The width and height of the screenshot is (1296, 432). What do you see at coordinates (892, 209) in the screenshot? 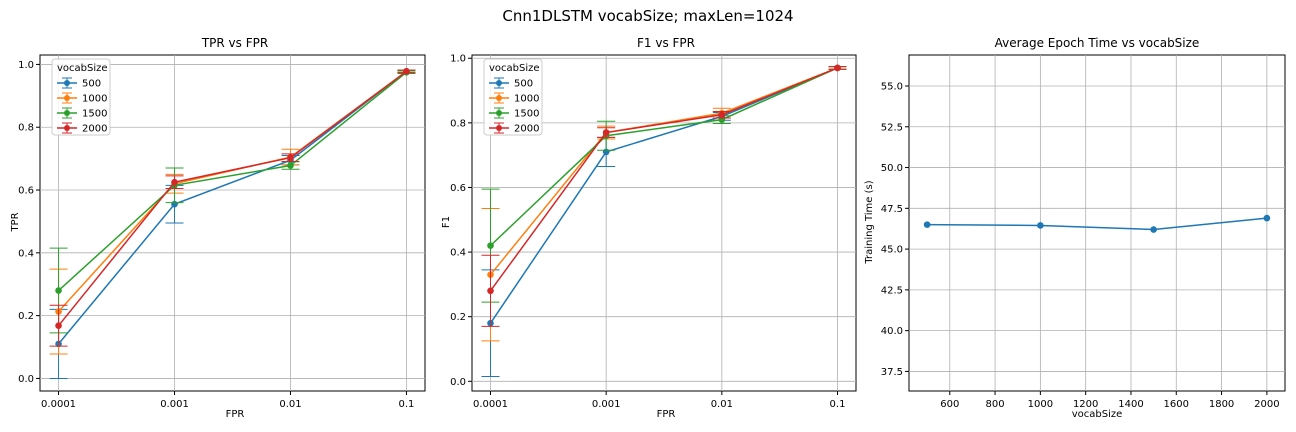
I see `y-tick-label: 47.5` at bounding box center [892, 209].